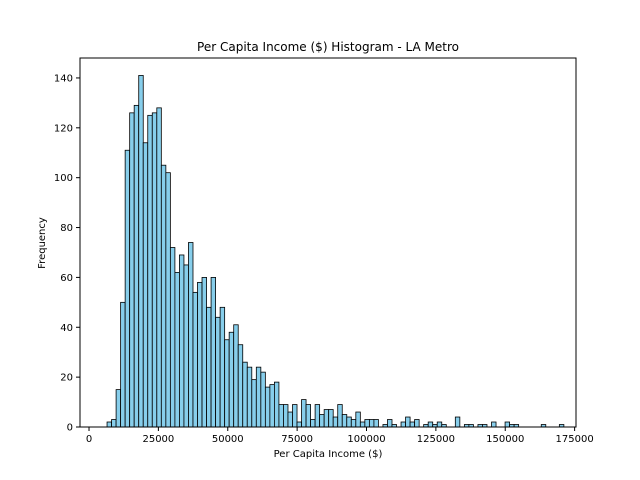  What do you see at coordinates (66, 378) in the screenshot?
I see `y-tick-label: 20` at bounding box center [66, 378].